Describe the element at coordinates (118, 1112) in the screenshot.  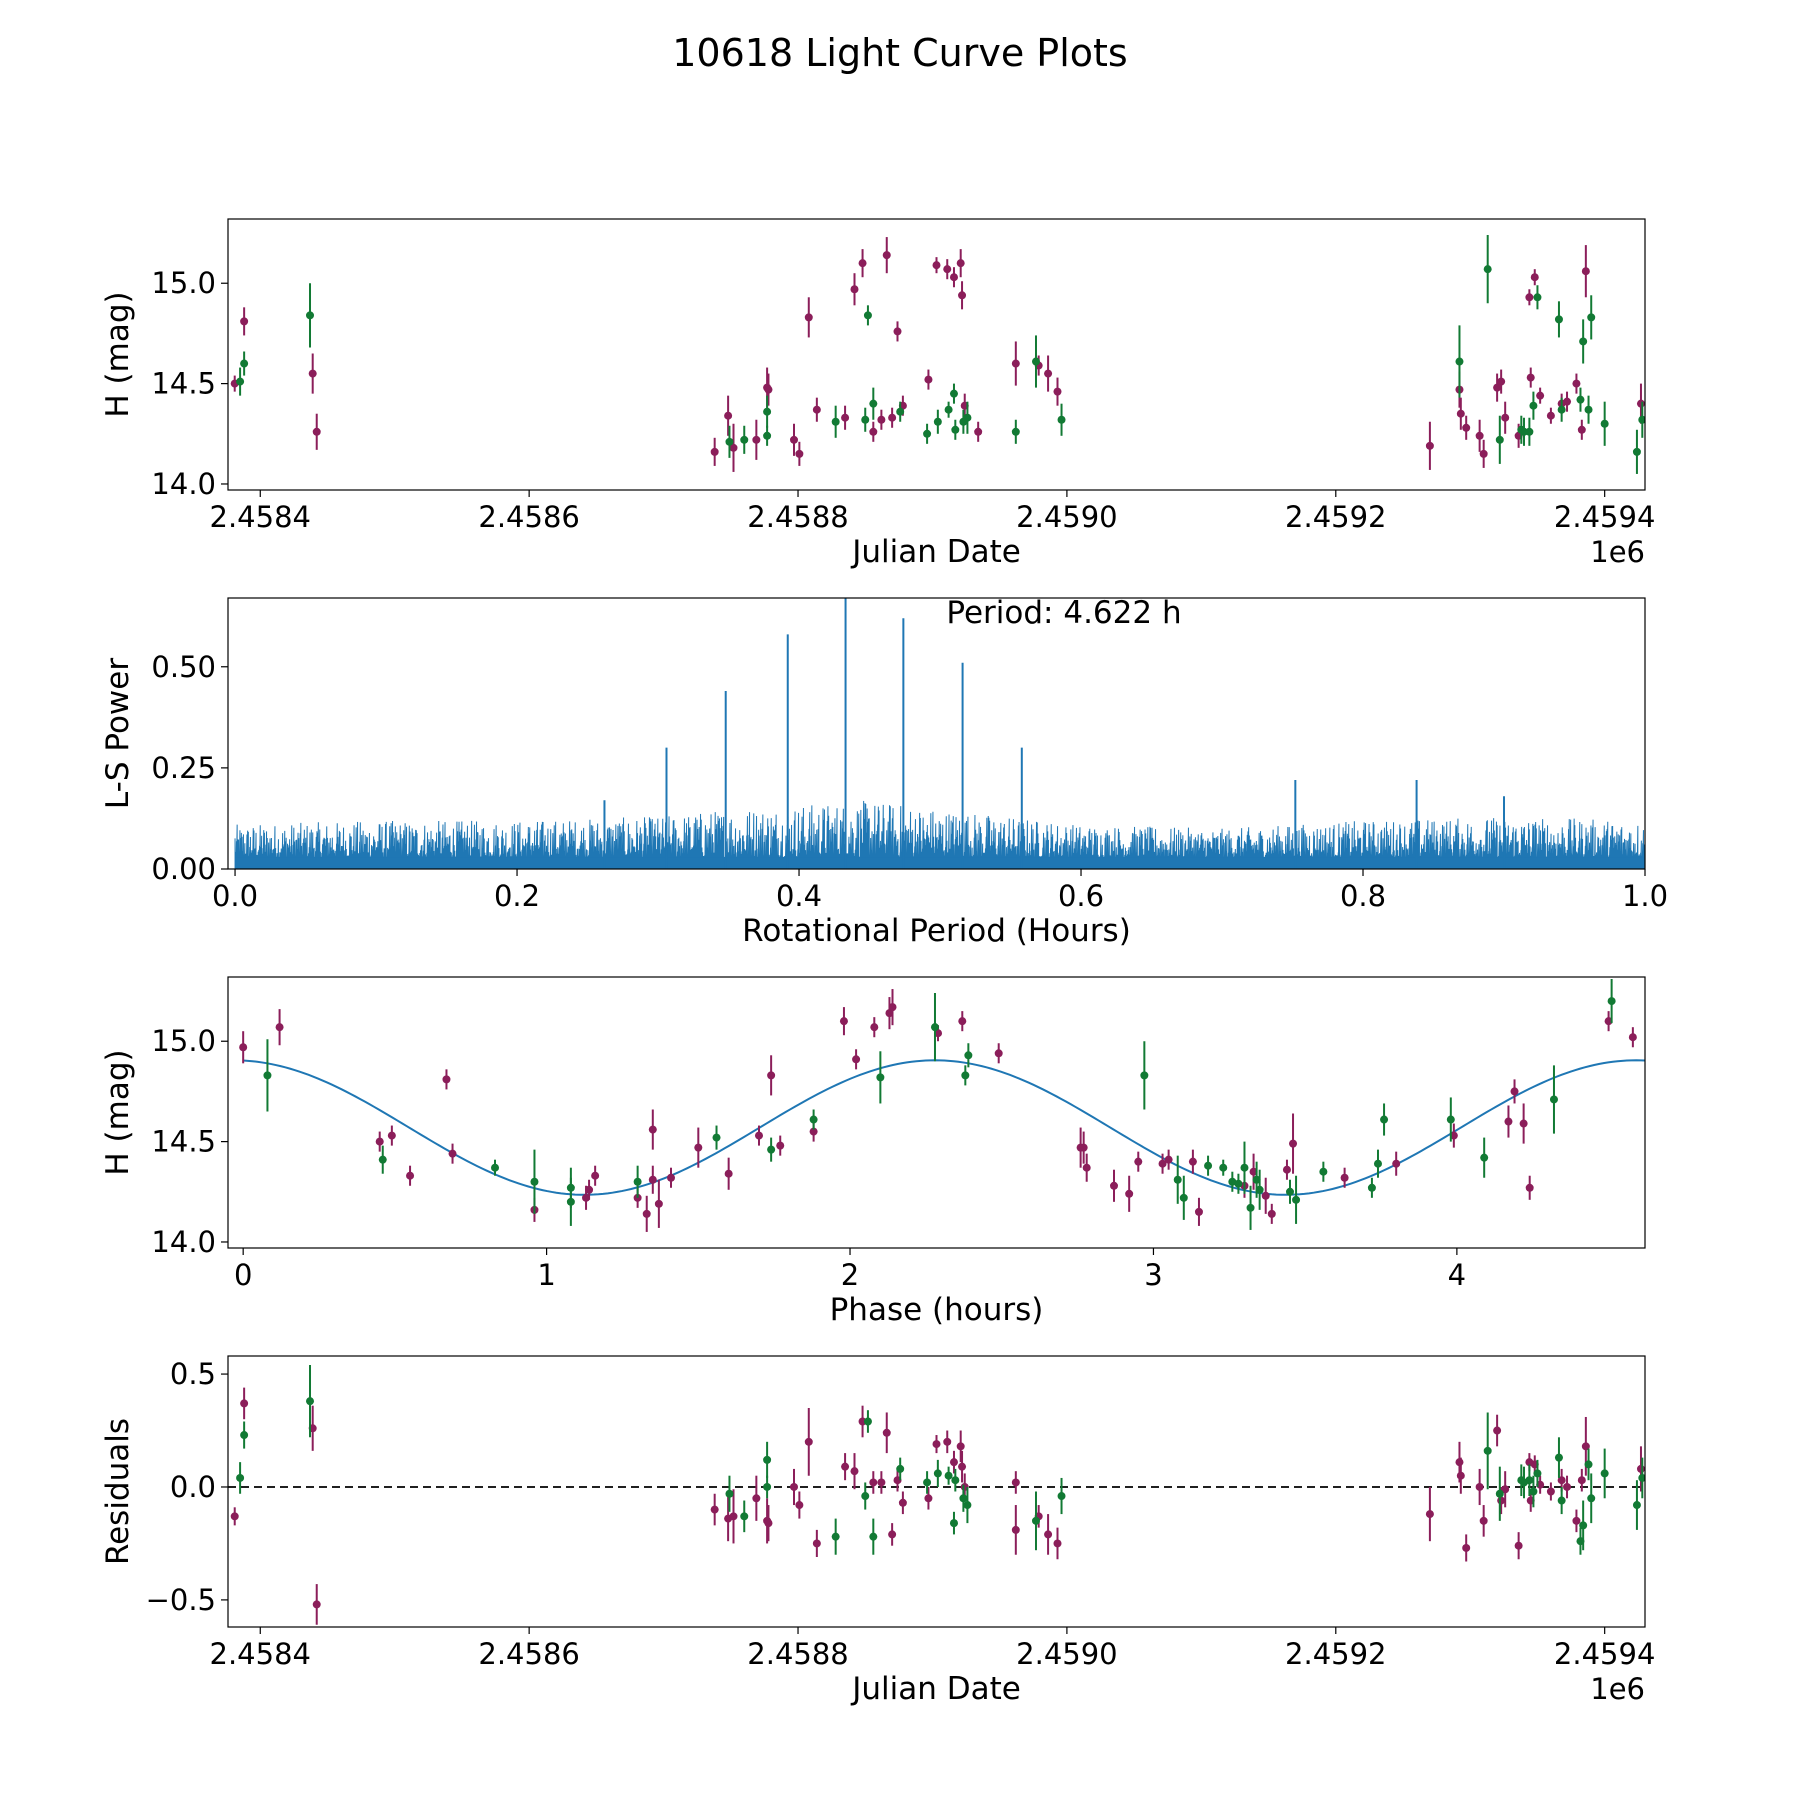
I see `y-axis-label: H (mag)` at that location.